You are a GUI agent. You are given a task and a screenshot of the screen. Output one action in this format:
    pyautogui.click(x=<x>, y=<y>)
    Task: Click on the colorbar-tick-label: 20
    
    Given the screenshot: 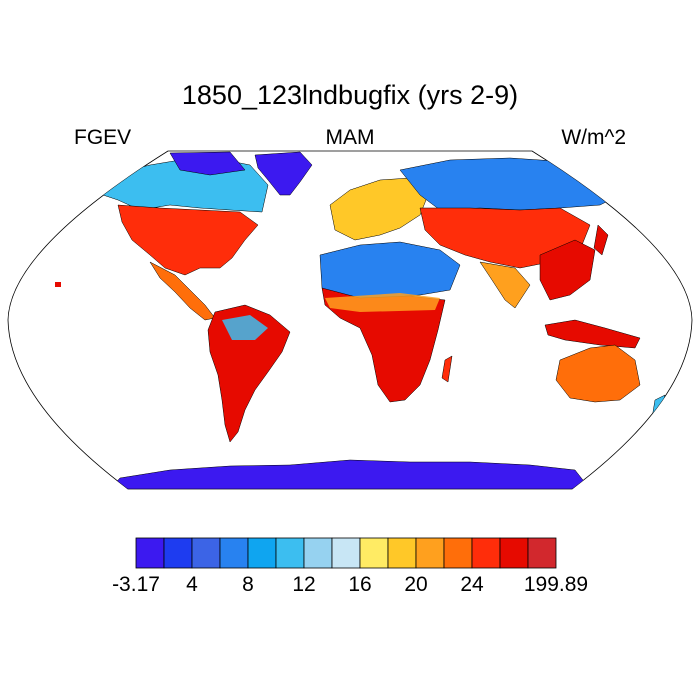 What is the action you would take?
    pyautogui.click(x=416, y=584)
    